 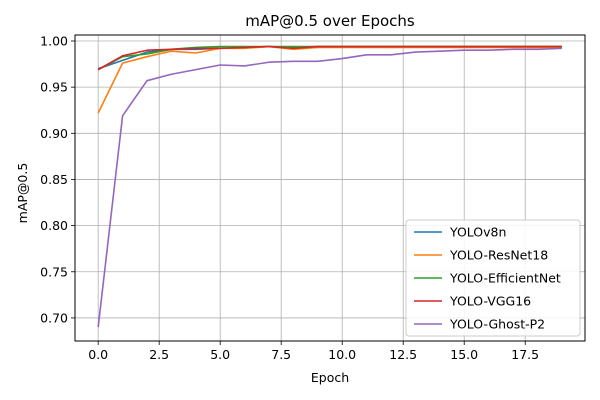 What do you see at coordinates (342, 354) in the screenshot?
I see `x-tick-label: 10.0` at bounding box center [342, 354].